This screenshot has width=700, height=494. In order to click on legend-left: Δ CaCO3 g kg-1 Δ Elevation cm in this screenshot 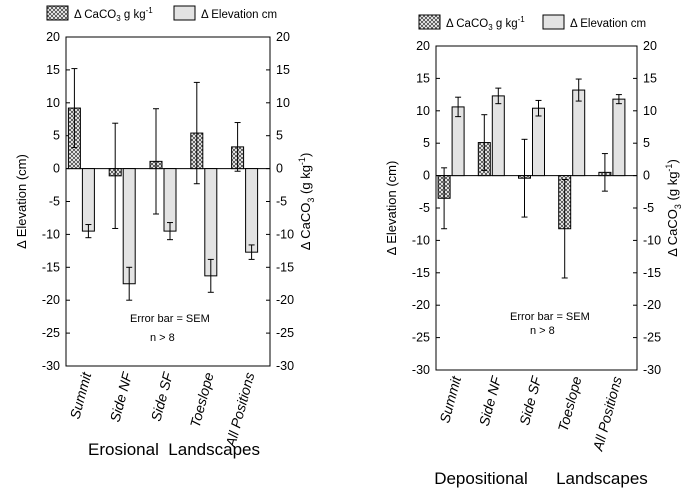, I will do `click(161, 14)`.